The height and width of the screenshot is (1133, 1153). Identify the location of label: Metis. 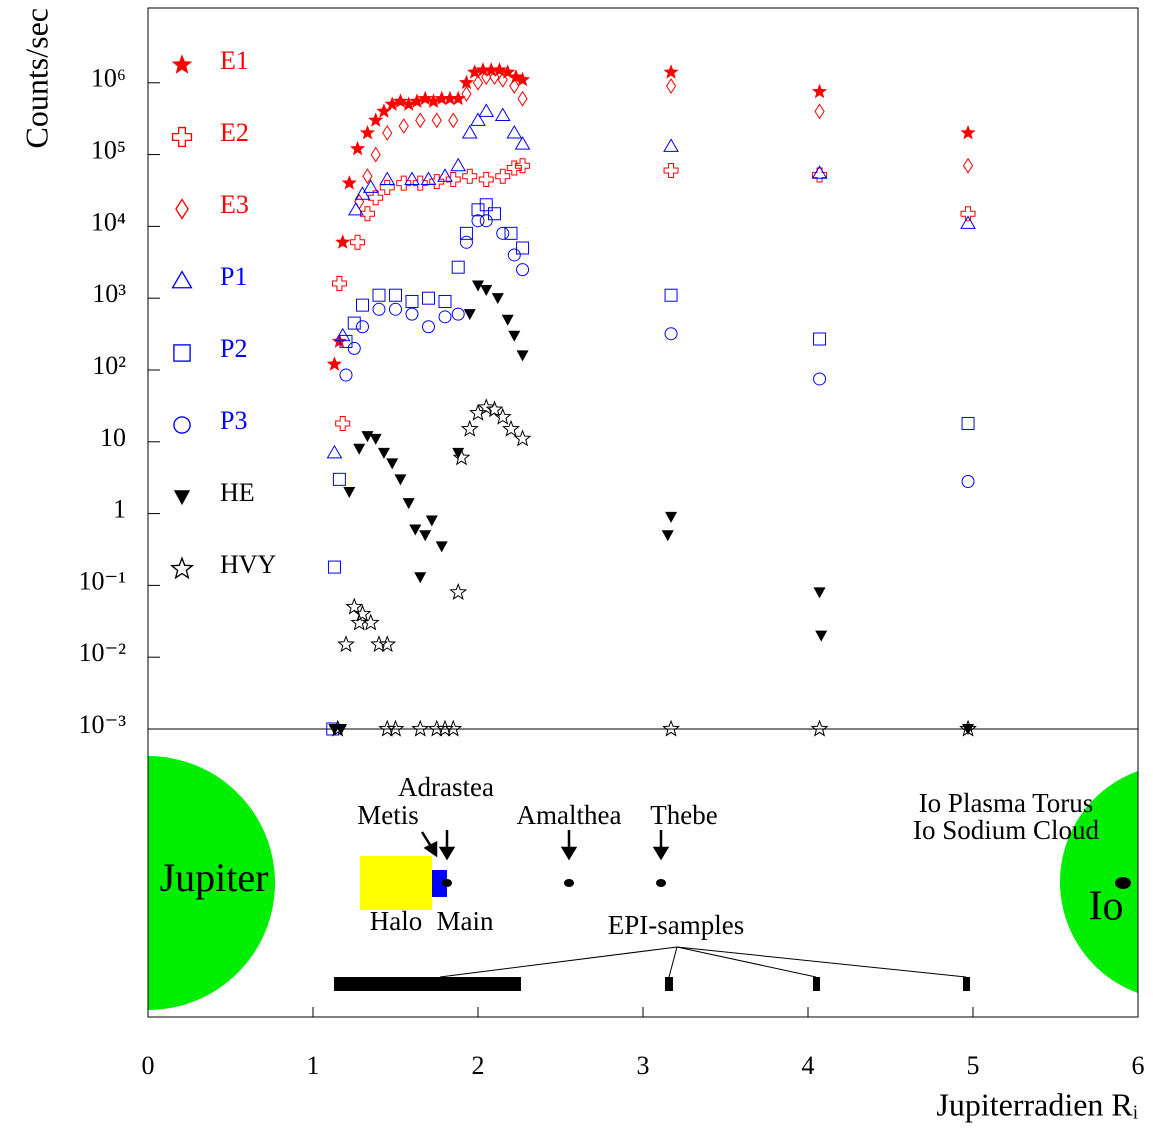
(388, 815).